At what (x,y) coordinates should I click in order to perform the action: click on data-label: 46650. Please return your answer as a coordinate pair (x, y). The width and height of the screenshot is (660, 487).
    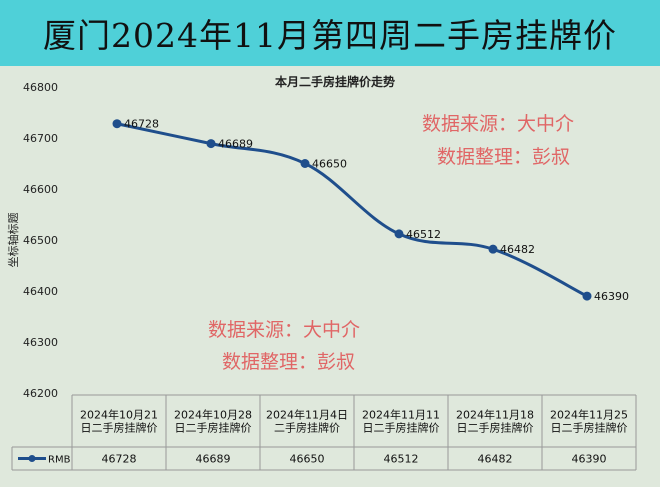
    Looking at the image, I should click on (329, 164).